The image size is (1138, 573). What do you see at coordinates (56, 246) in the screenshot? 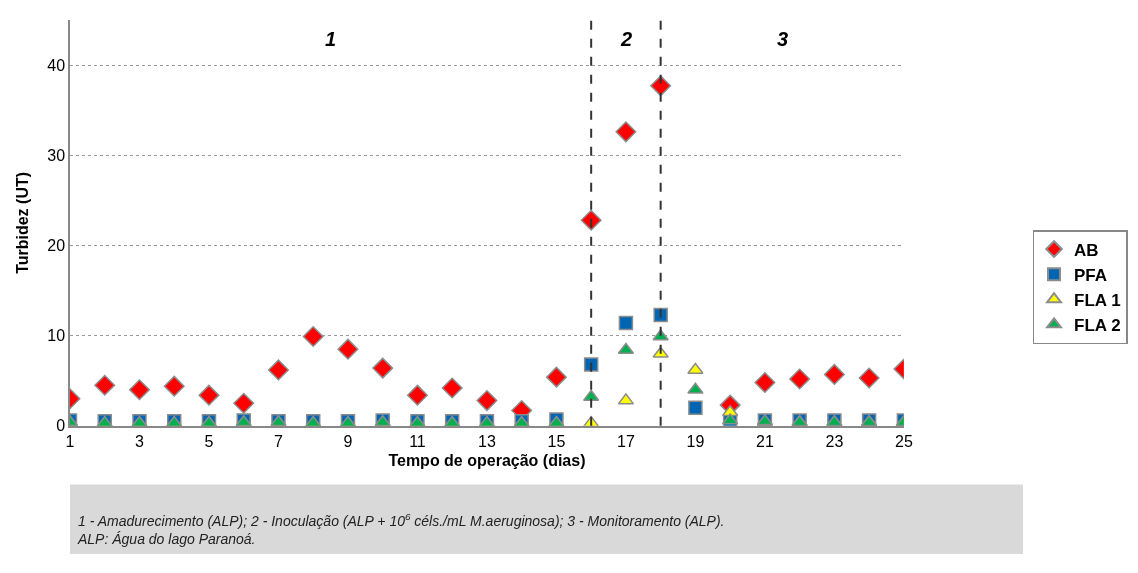
I see `y-tick-label: 20` at bounding box center [56, 246].